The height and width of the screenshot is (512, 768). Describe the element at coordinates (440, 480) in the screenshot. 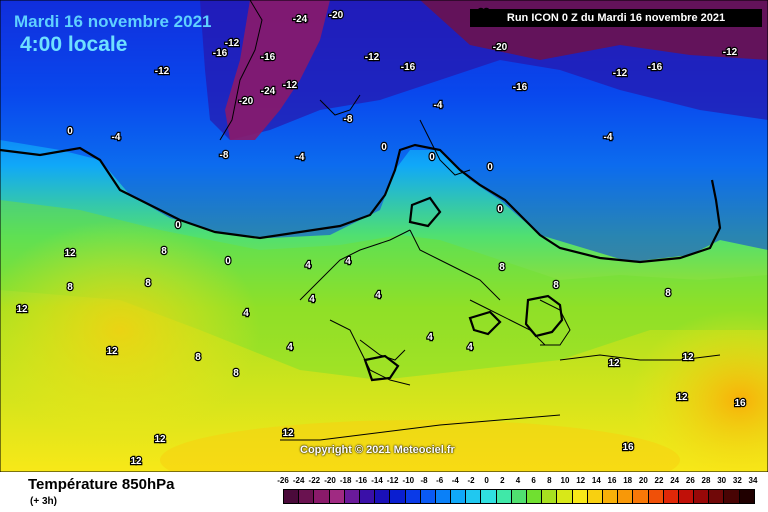

I see `color-scale-tick-label: -6` at that location.